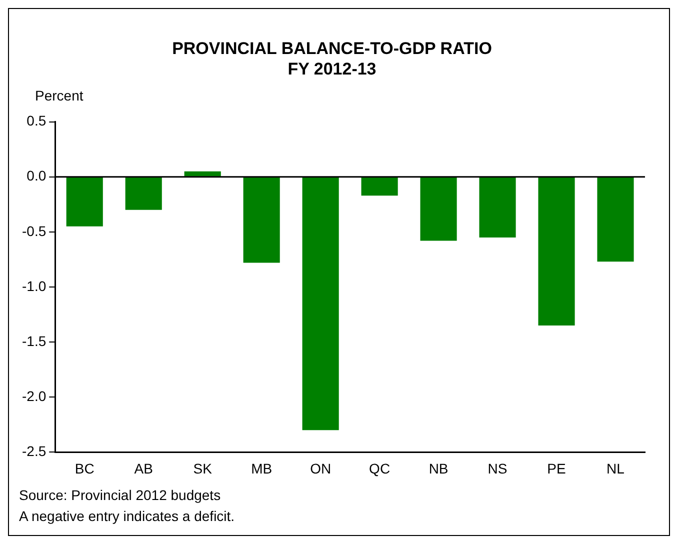 The height and width of the screenshot is (555, 678). What do you see at coordinates (34, 396) in the screenshot?
I see `y-tick-label: -2.0` at bounding box center [34, 396].